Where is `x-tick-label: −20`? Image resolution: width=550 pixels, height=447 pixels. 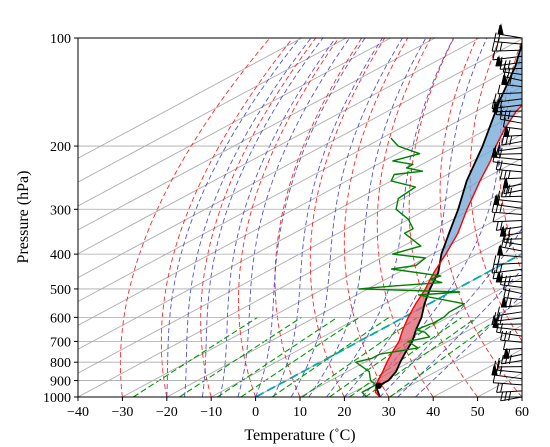 x-tick-label: −20 is located at coordinates (167, 412).